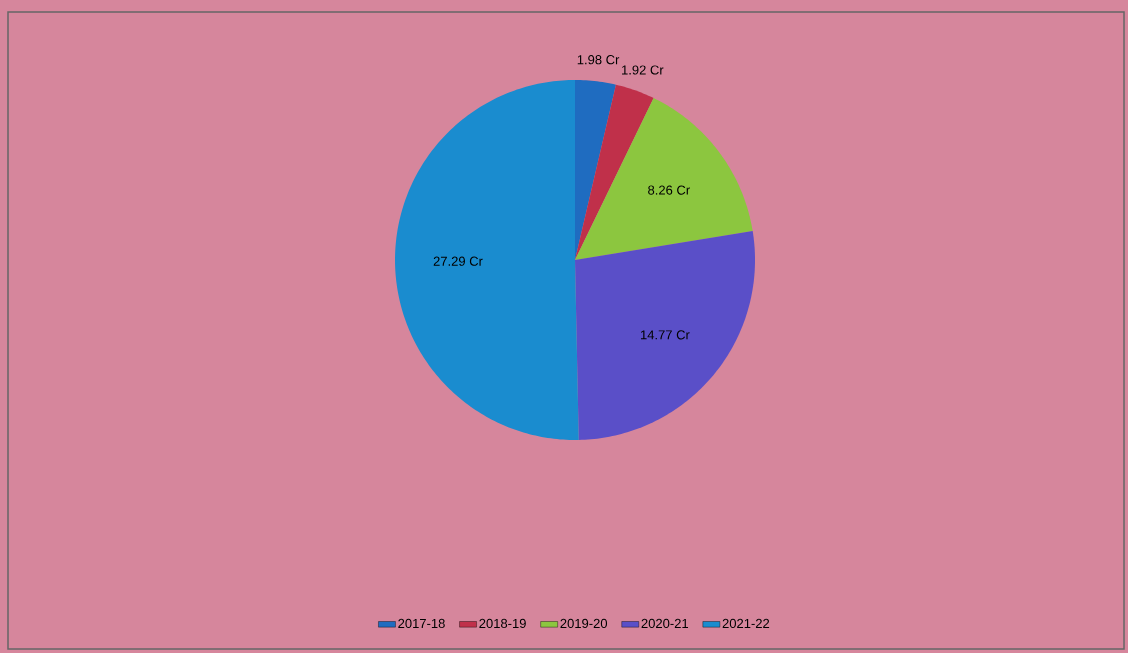  What do you see at coordinates (584, 623) in the screenshot?
I see `legend-label: 2019-20` at bounding box center [584, 623].